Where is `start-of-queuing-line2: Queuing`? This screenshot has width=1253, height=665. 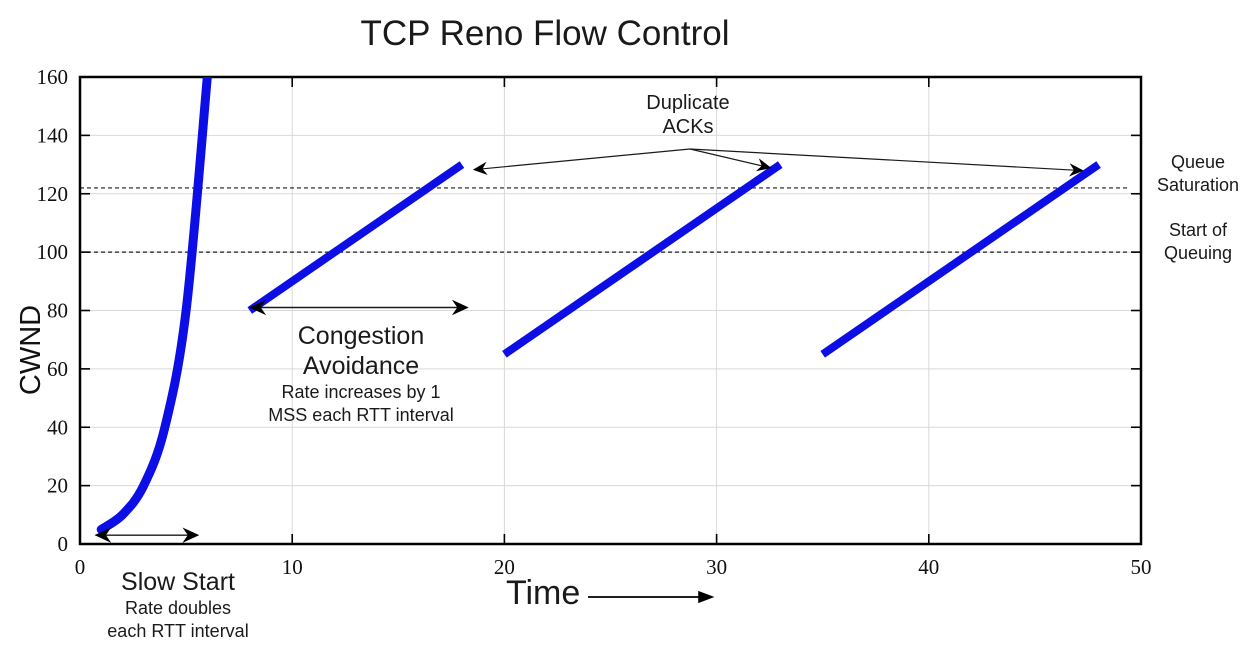 start-of-queuing-line2: Queuing is located at coordinates (1198, 252).